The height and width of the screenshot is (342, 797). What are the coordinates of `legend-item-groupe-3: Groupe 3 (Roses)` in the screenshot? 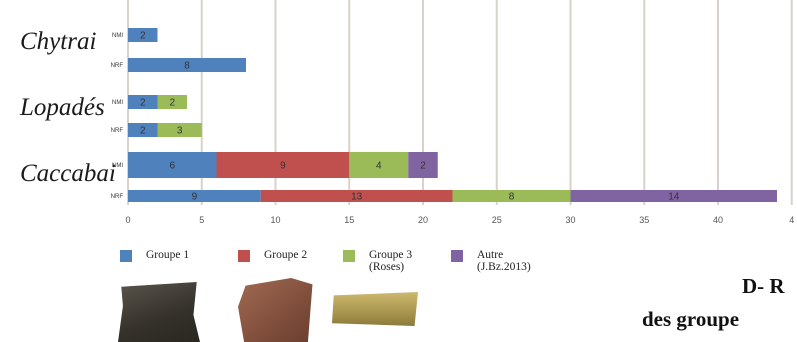 It's located at (377, 261).